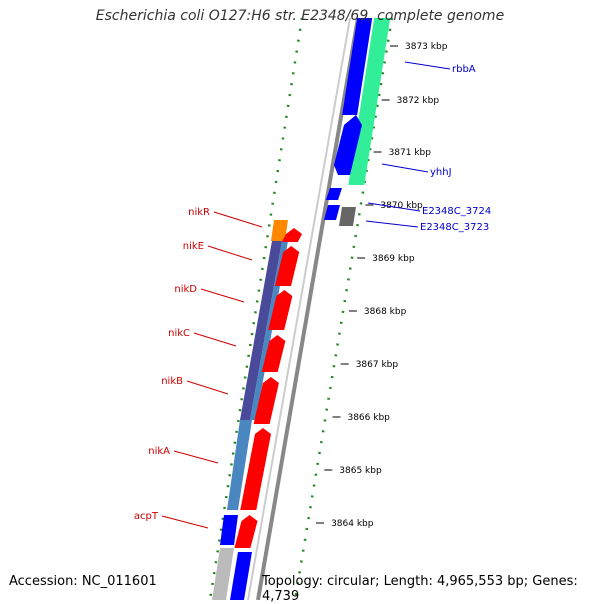 This screenshot has height=604, width=600. Describe the element at coordinates (393, 259) in the screenshot. I see `tick-label: 3869 kbp` at that location.